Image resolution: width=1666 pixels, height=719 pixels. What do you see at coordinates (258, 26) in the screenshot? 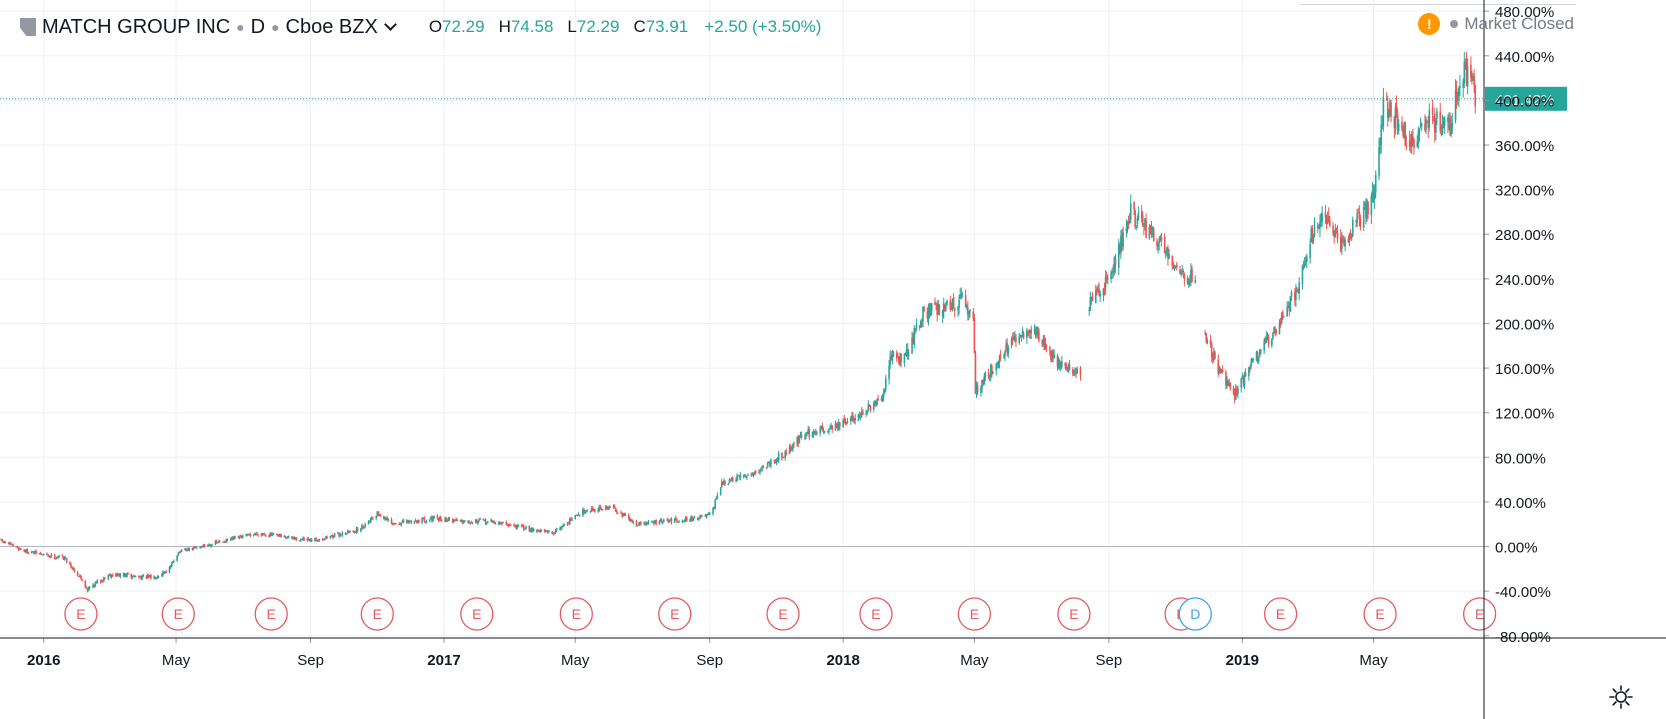
I see `interval: D` at bounding box center [258, 26].